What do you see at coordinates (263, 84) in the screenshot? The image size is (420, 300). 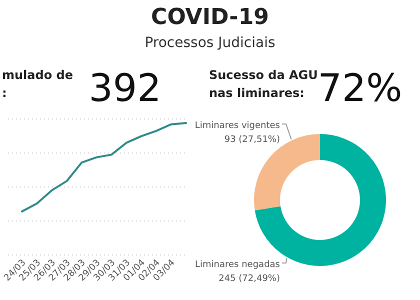 I see `chart-title: Sucesso da AGU nas liminares:` at bounding box center [263, 84].